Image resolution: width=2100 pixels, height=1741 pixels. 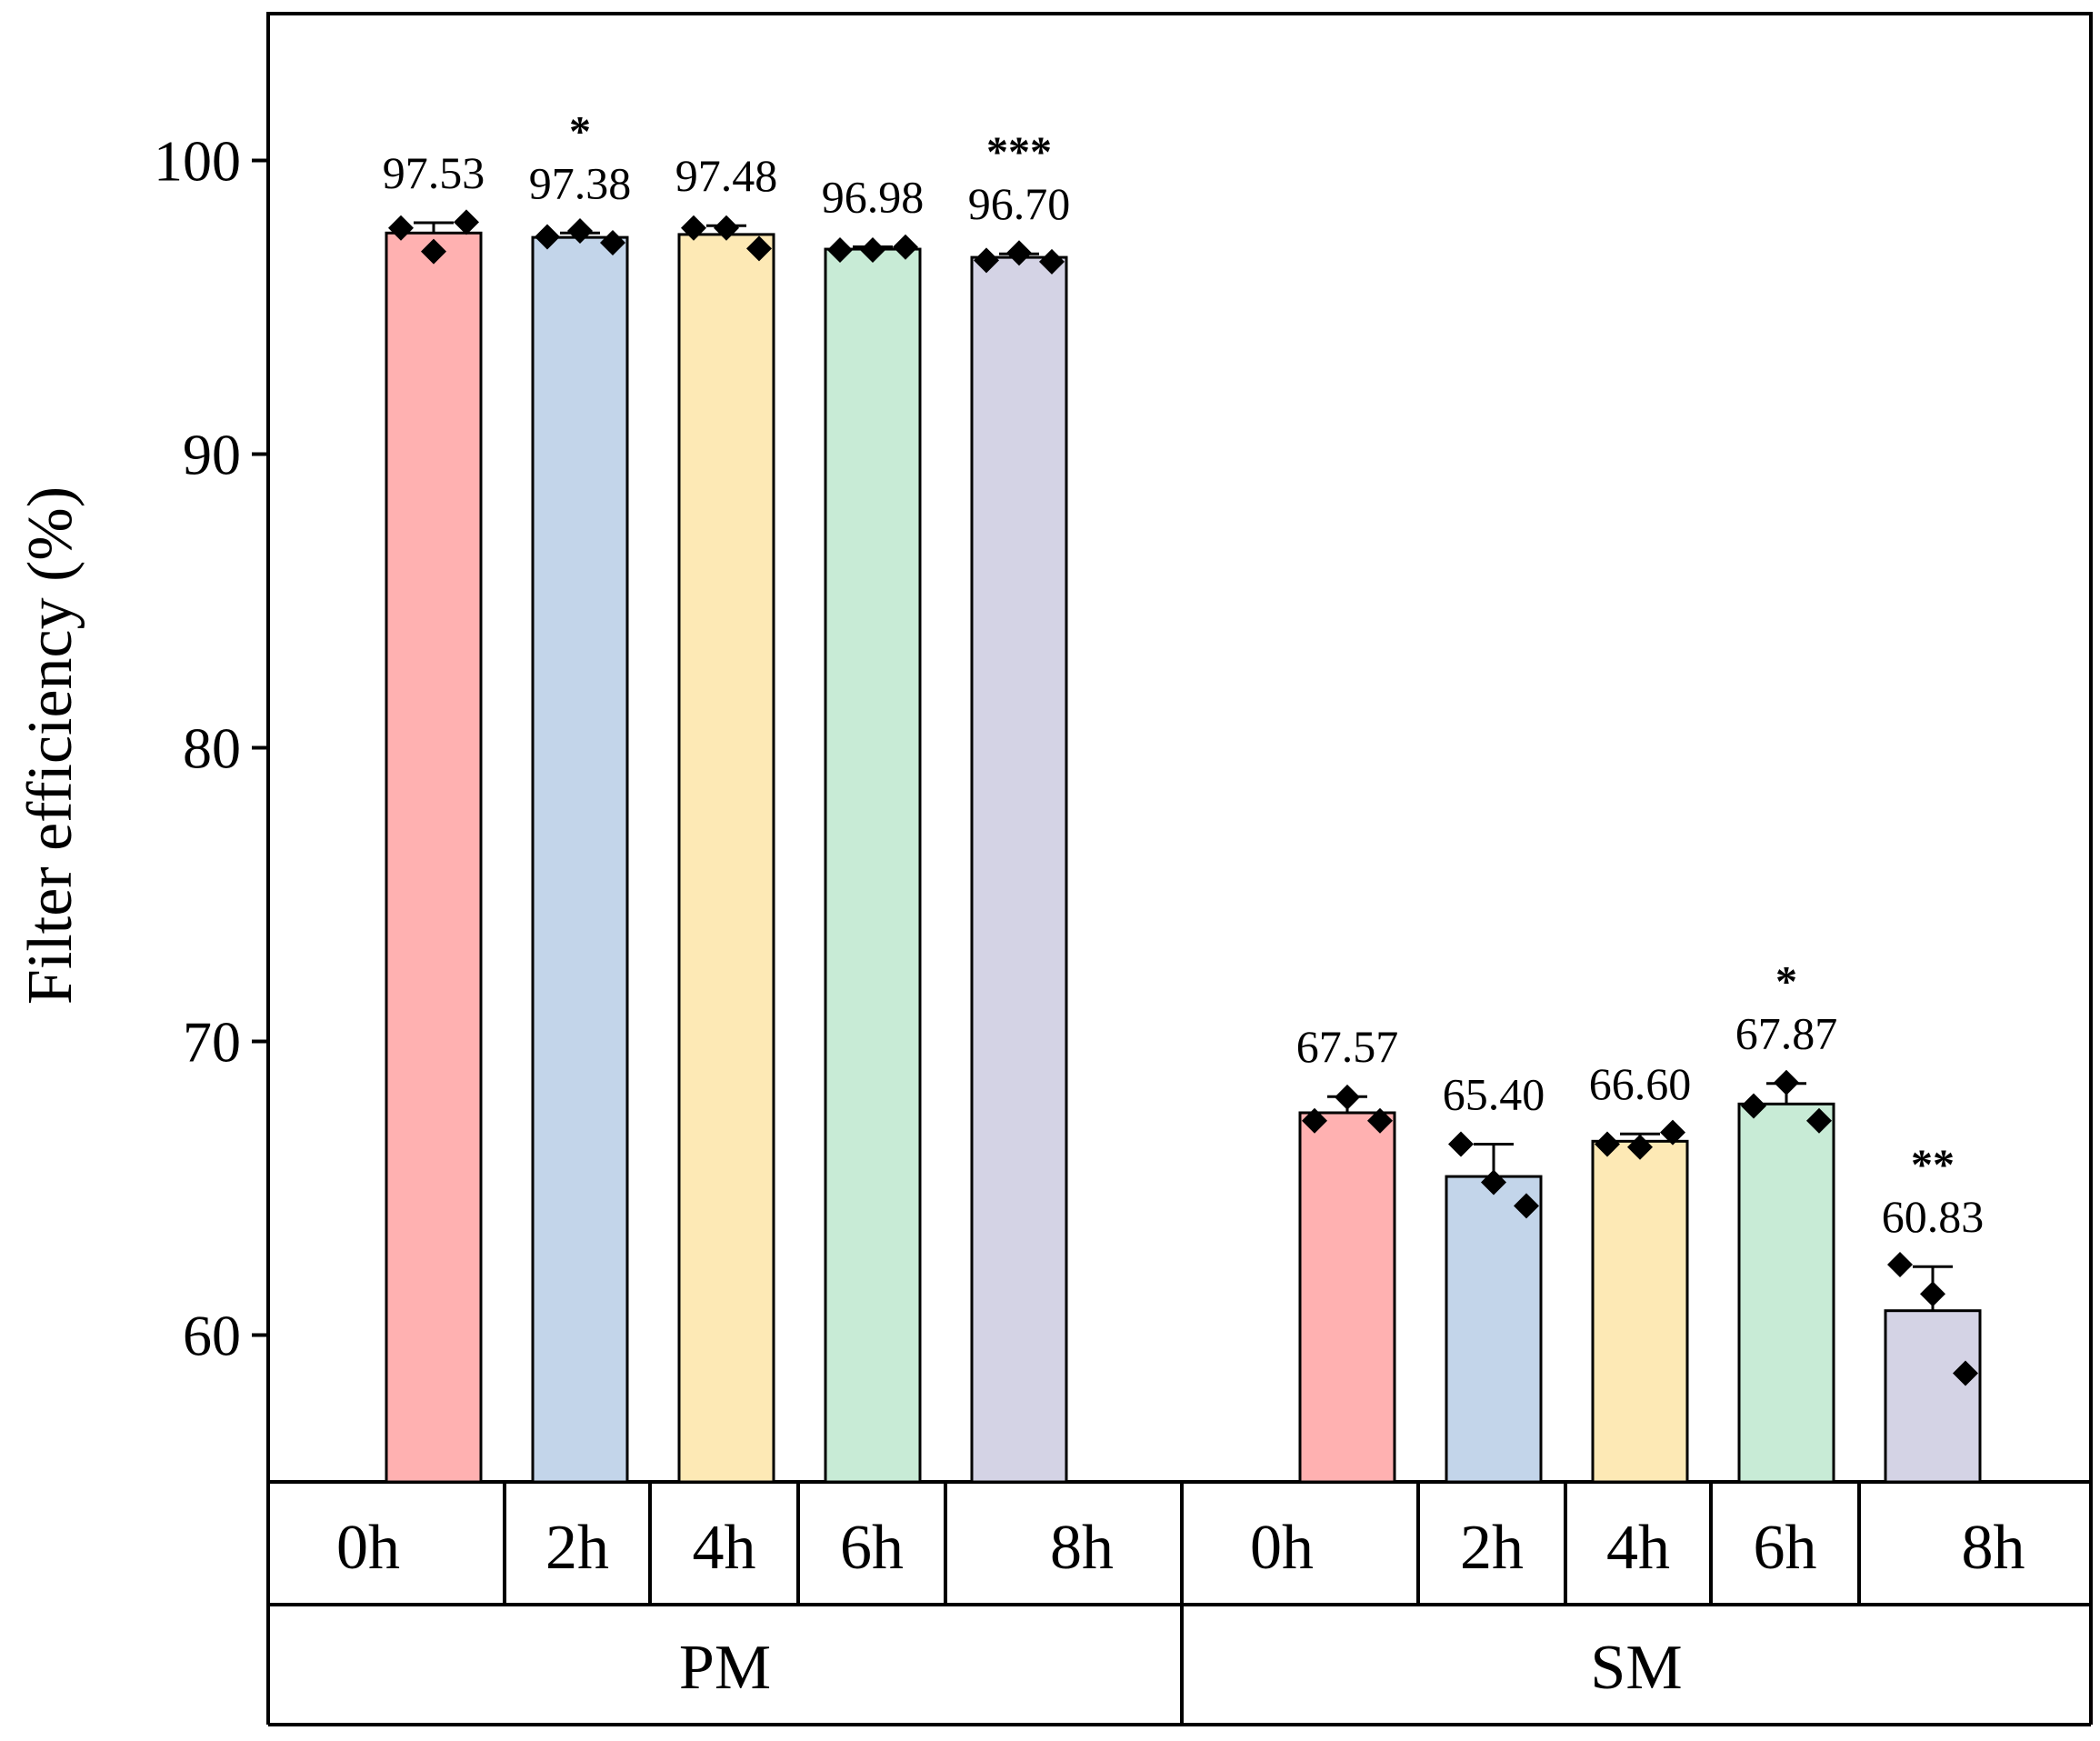 I want to click on bar-pm-6h, so click(x=873, y=865).